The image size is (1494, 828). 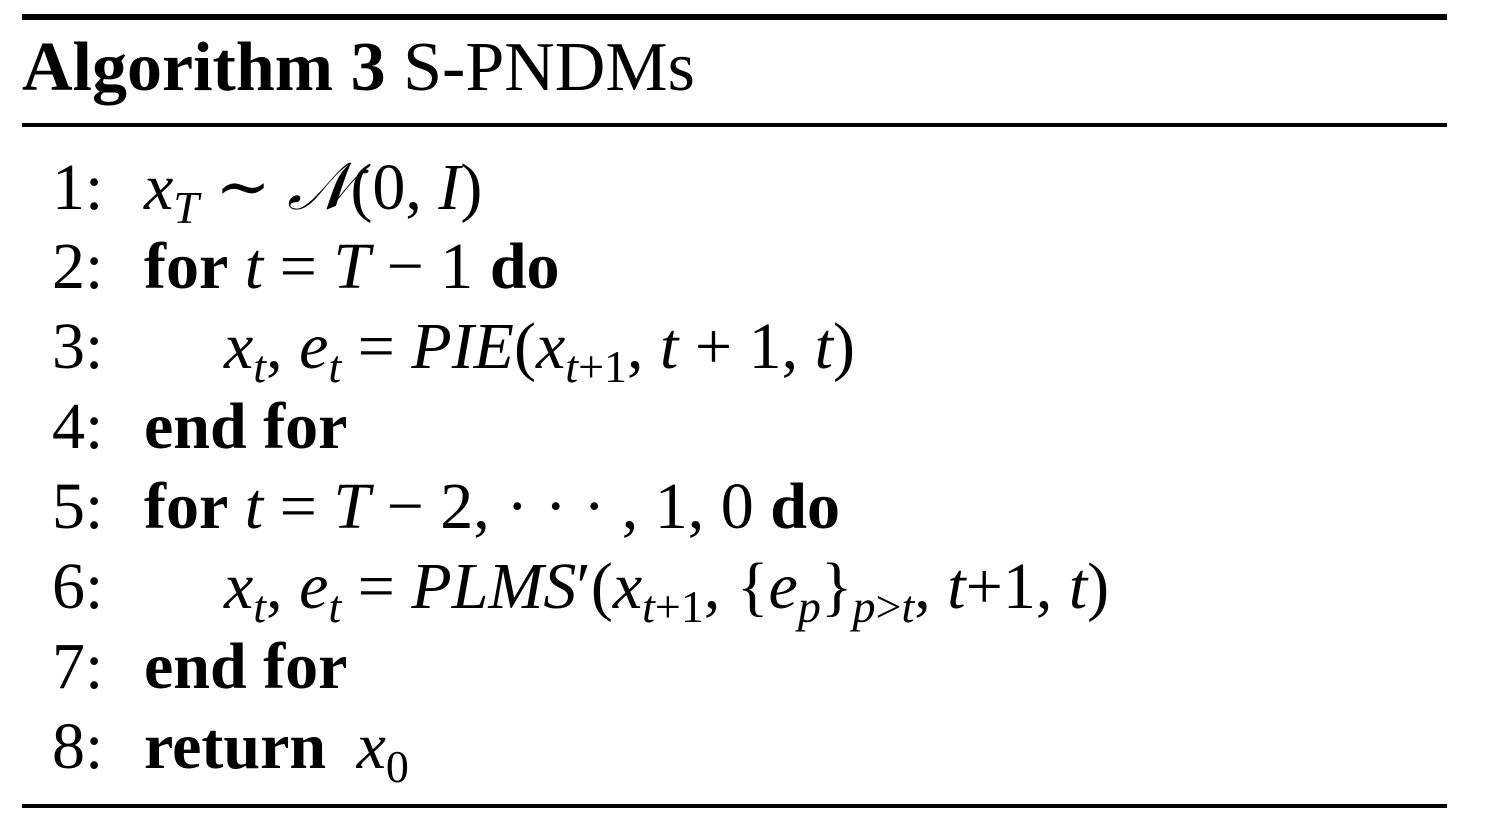 What do you see at coordinates (78, 746) in the screenshot?
I see `line-number: 8:` at bounding box center [78, 746].